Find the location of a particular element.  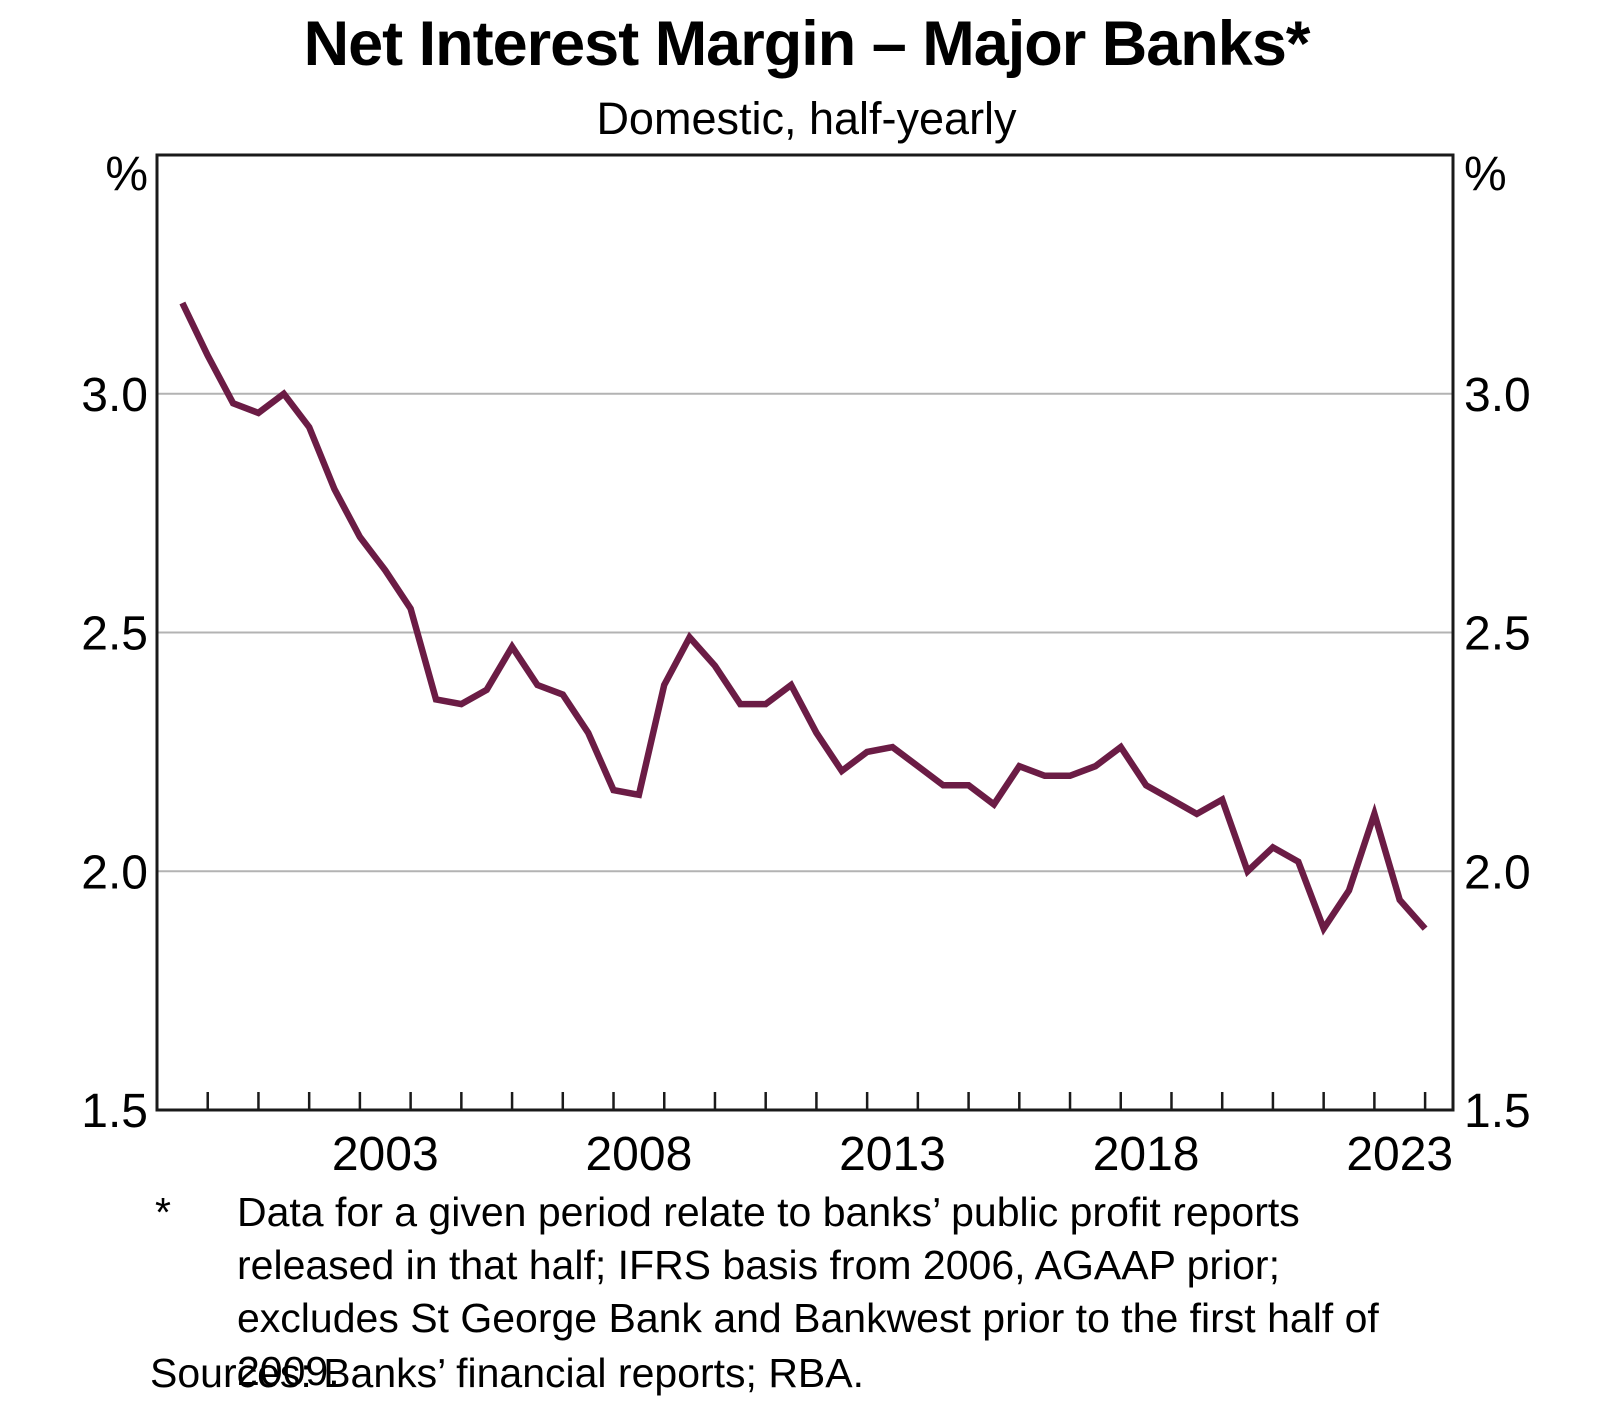

y-axis-label-left: 3.0 is located at coordinates (114, 395).